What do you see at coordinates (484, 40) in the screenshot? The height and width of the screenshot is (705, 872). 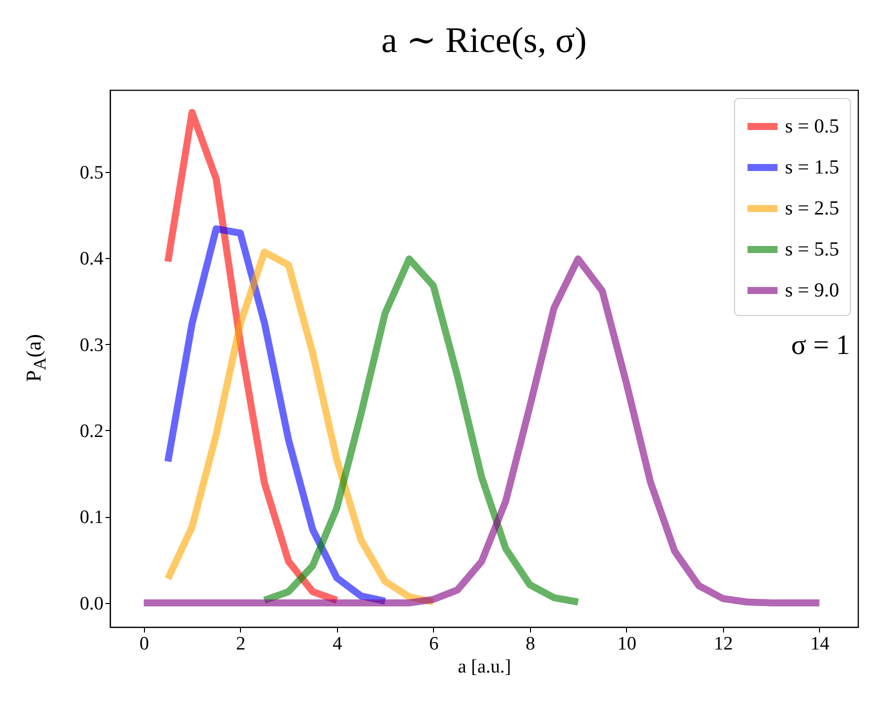 I see `chart-title: a ∼ Rice(s, σ)` at bounding box center [484, 40].